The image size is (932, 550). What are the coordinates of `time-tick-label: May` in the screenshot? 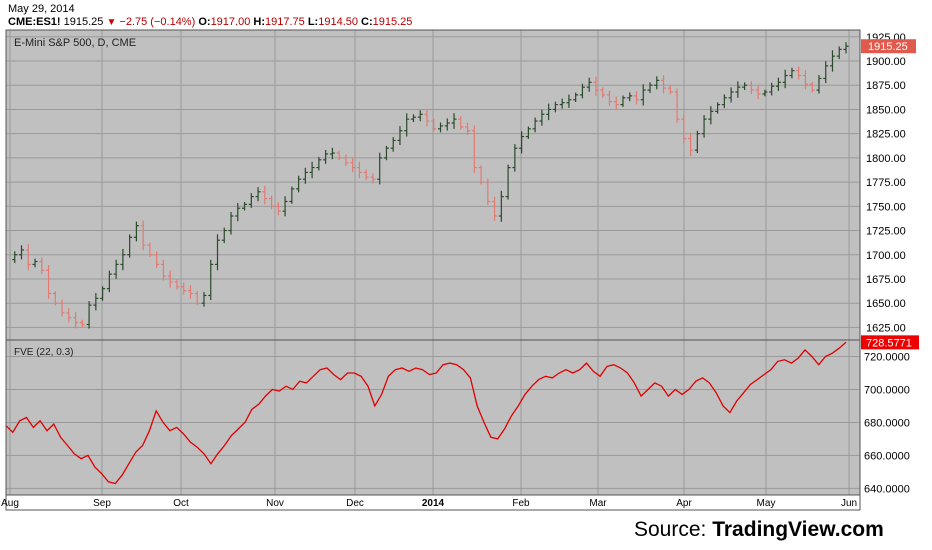 It's located at (766, 503).